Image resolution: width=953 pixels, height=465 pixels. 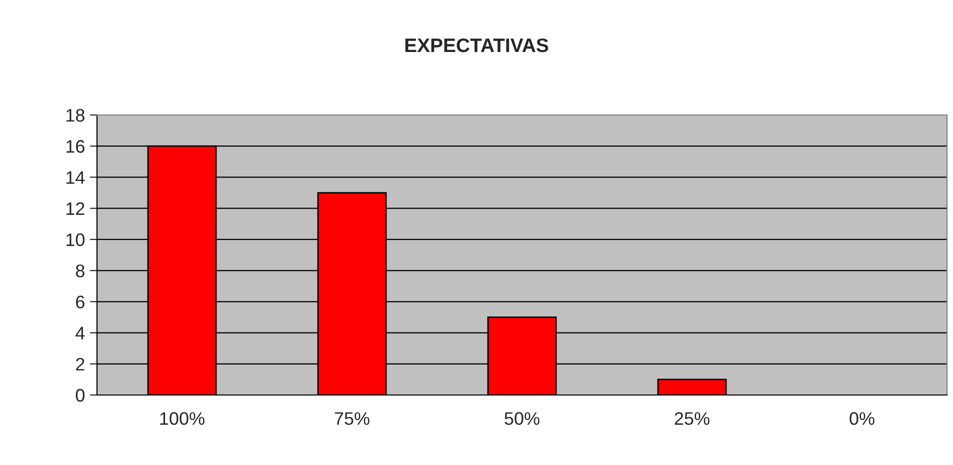 What do you see at coordinates (352, 418) in the screenshot?
I see `x-tick-label: 75%` at bounding box center [352, 418].